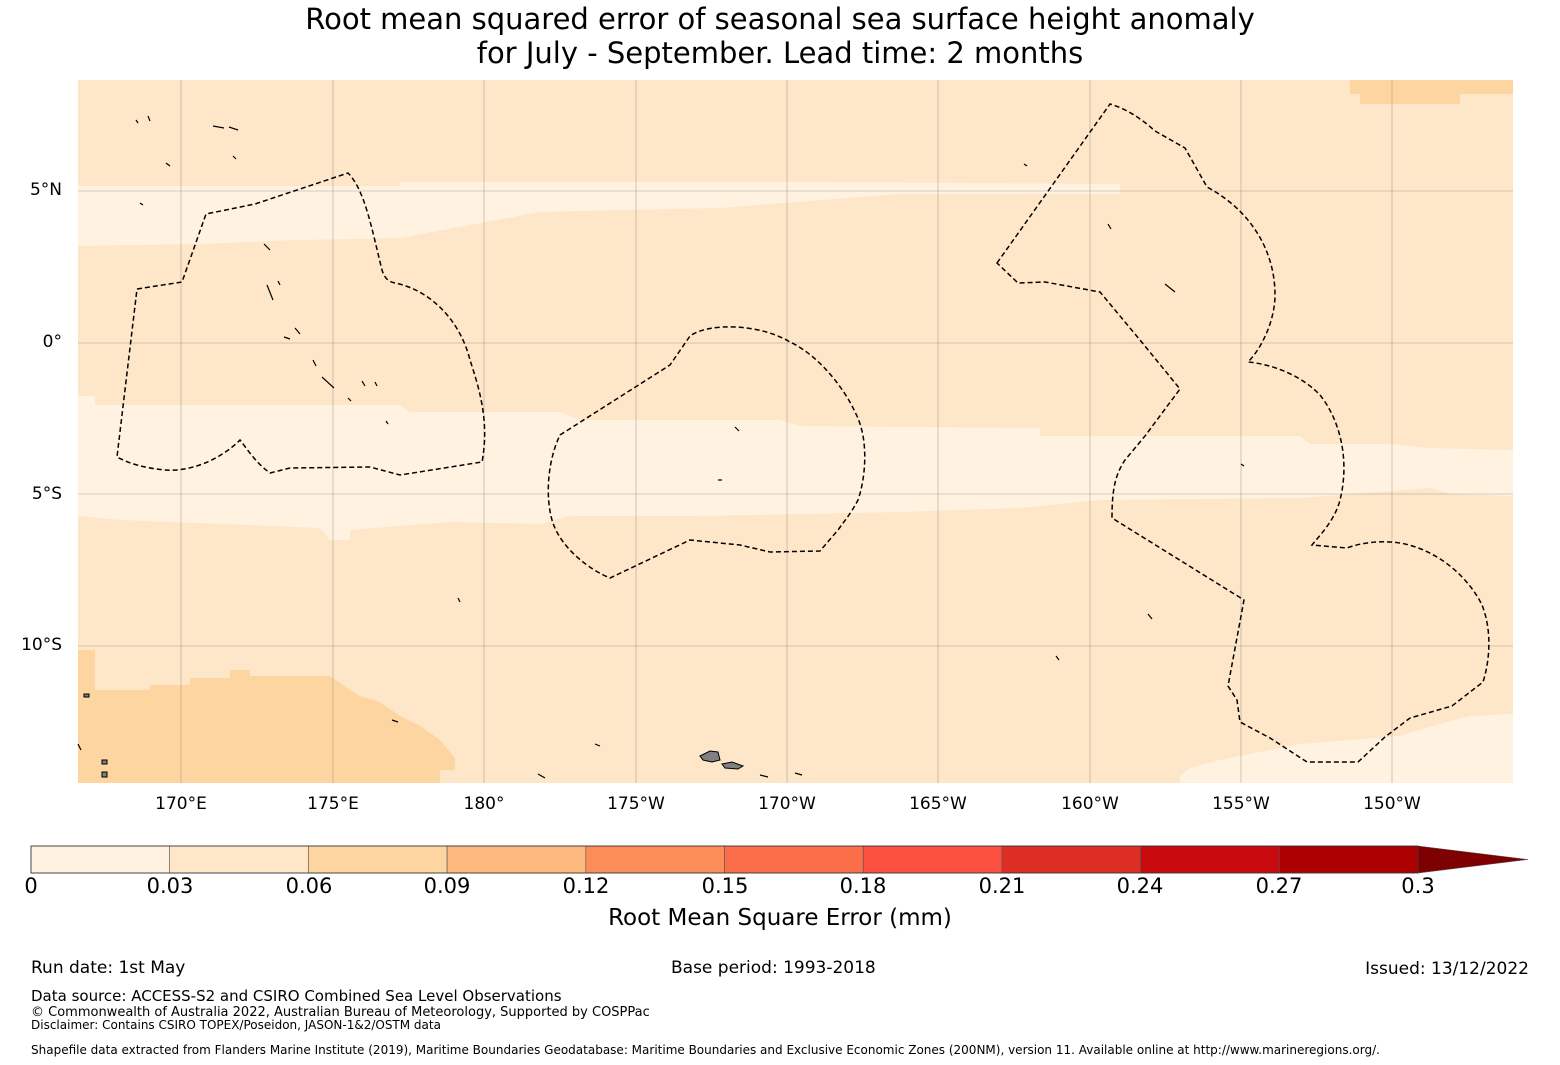  I want to click on field-patch-sw, so click(266, 716).